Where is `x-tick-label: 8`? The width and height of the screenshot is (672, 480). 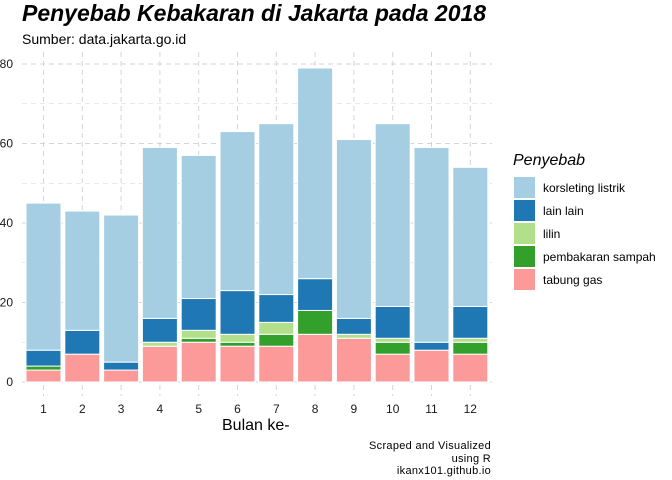
x-tick-label: 8 is located at coordinates (315, 409).